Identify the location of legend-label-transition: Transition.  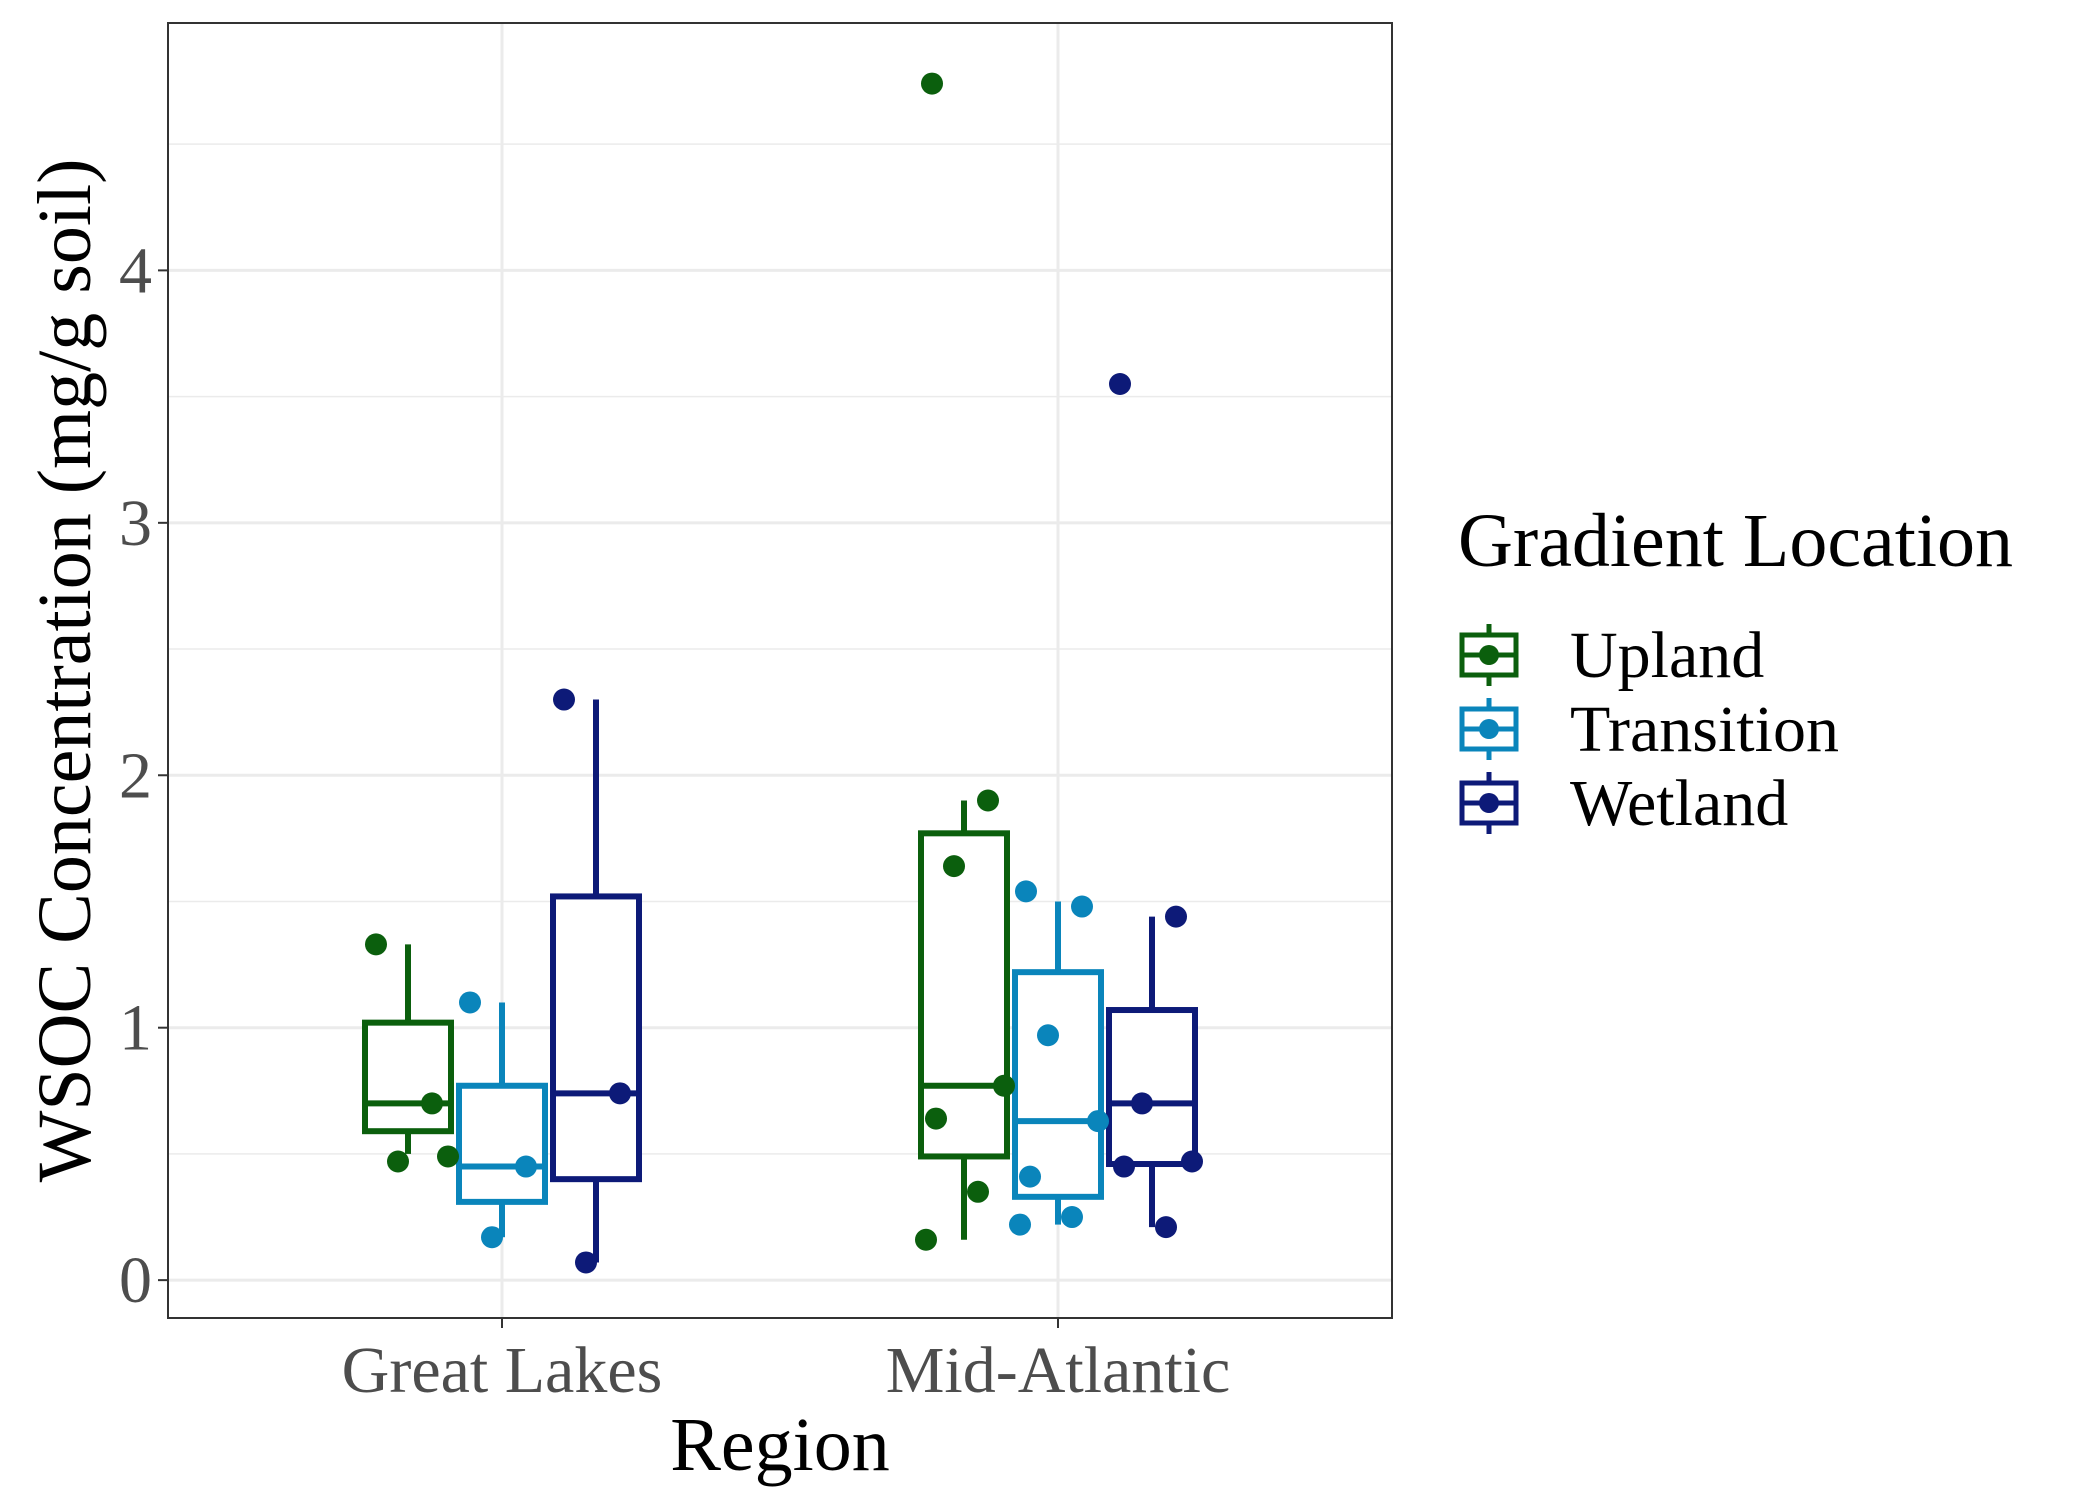
(1704, 729).